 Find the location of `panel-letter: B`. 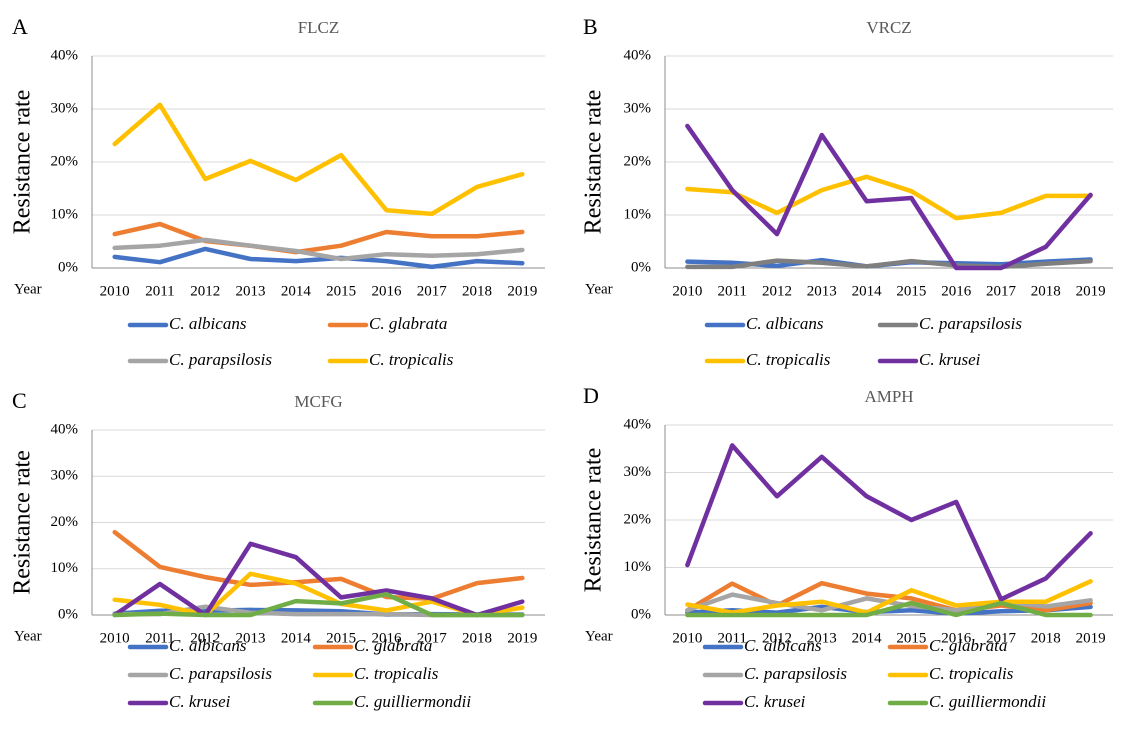

panel-letter: B is located at coordinates (590, 26).